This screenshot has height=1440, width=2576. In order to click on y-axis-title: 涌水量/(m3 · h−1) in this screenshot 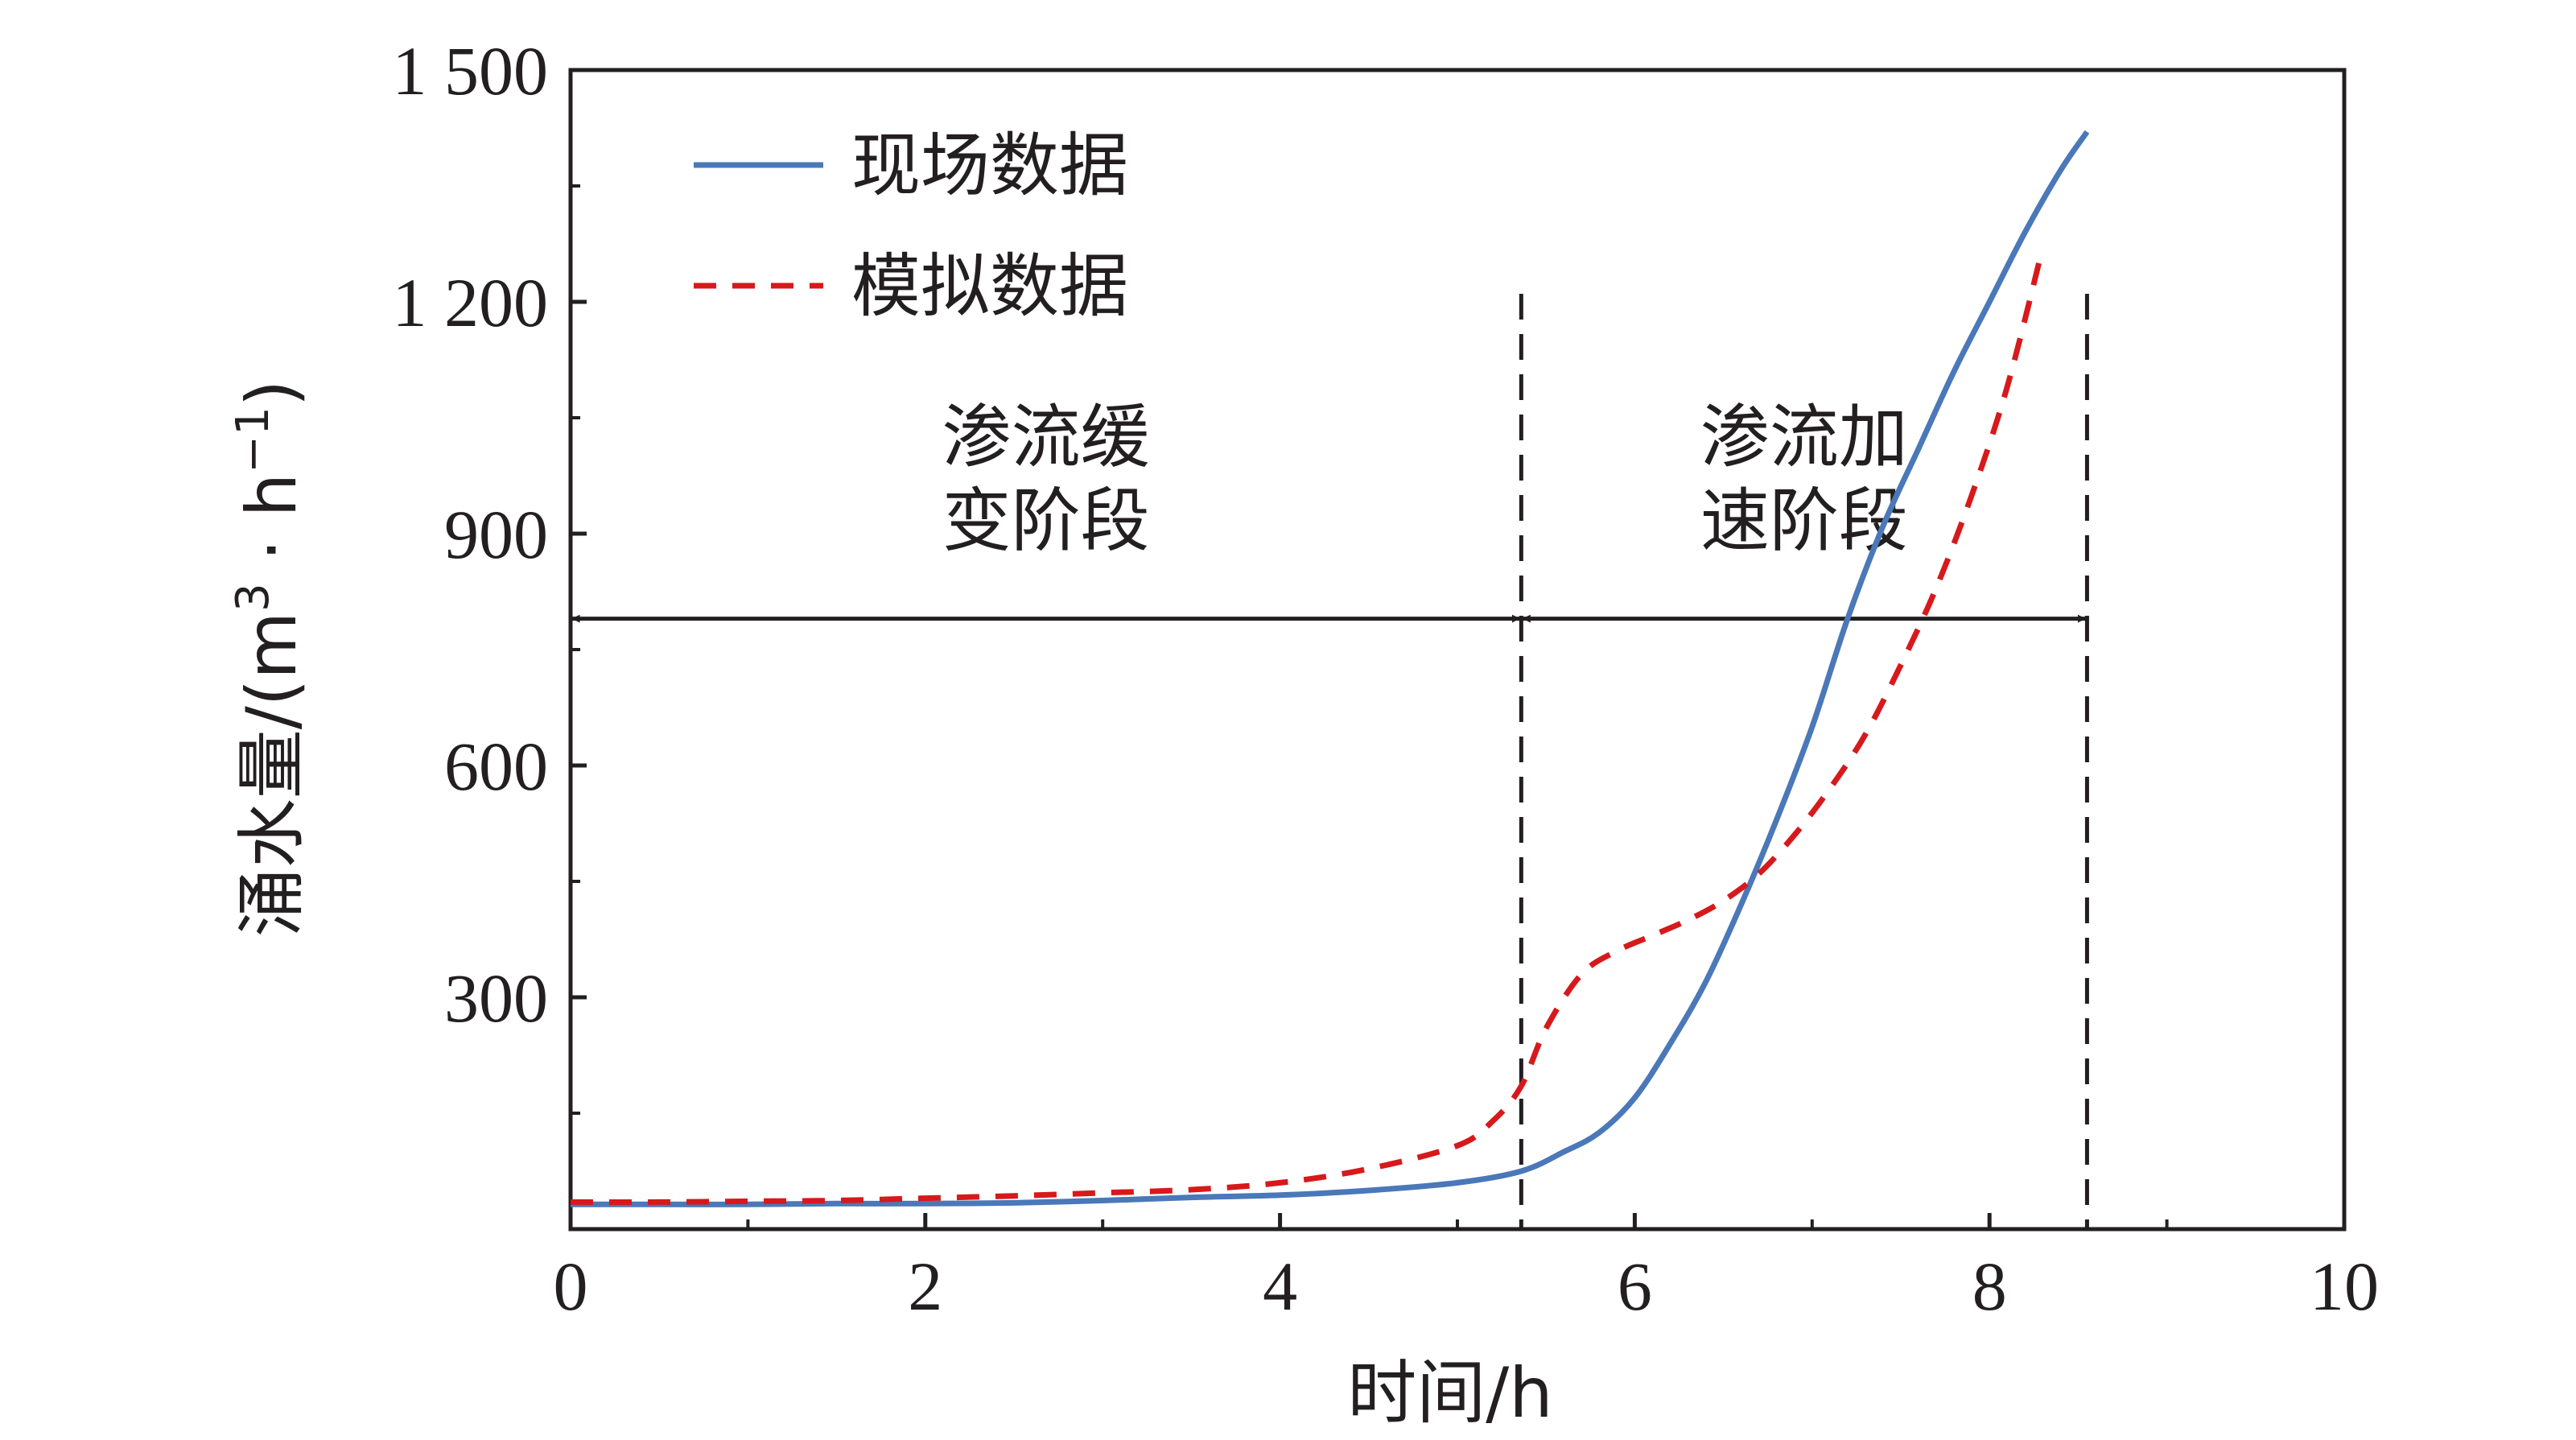, I will do `click(269, 659)`.